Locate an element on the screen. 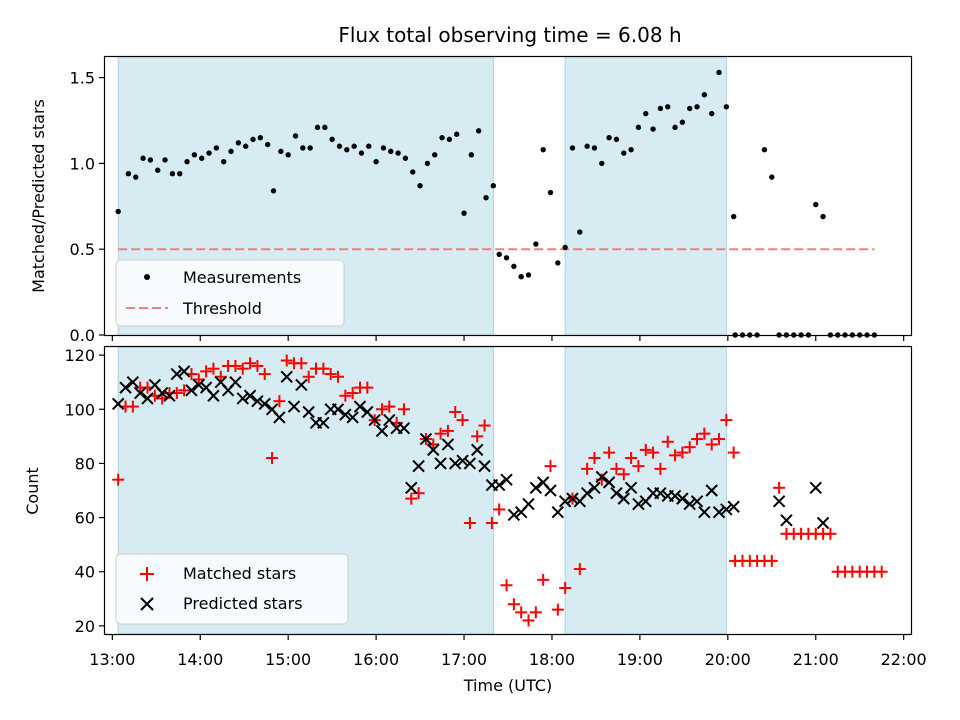 The width and height of the screenshot is (960, 720). ratio-legend-box is located at coordinates (230, 293).